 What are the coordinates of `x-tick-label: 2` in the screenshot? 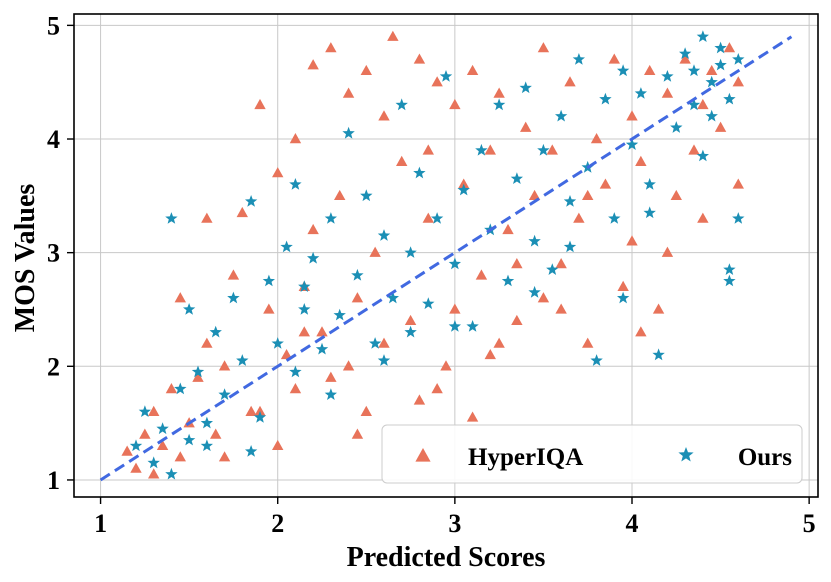 It's located at (277, 523).